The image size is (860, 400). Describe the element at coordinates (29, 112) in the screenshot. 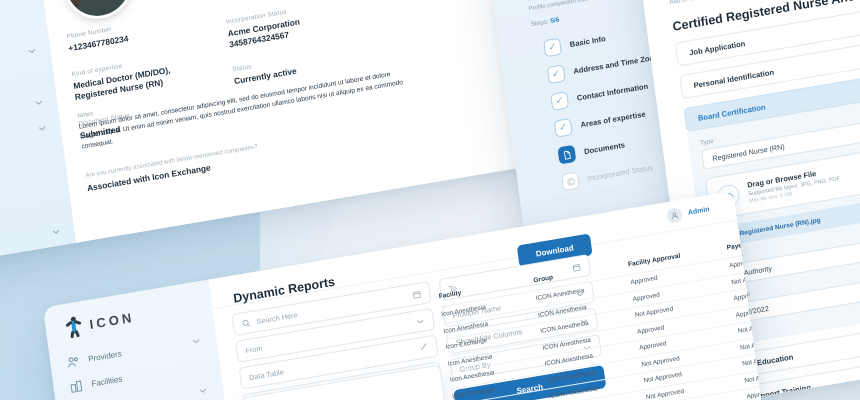

I see `sidebar-item-documents: Documents` at that location.